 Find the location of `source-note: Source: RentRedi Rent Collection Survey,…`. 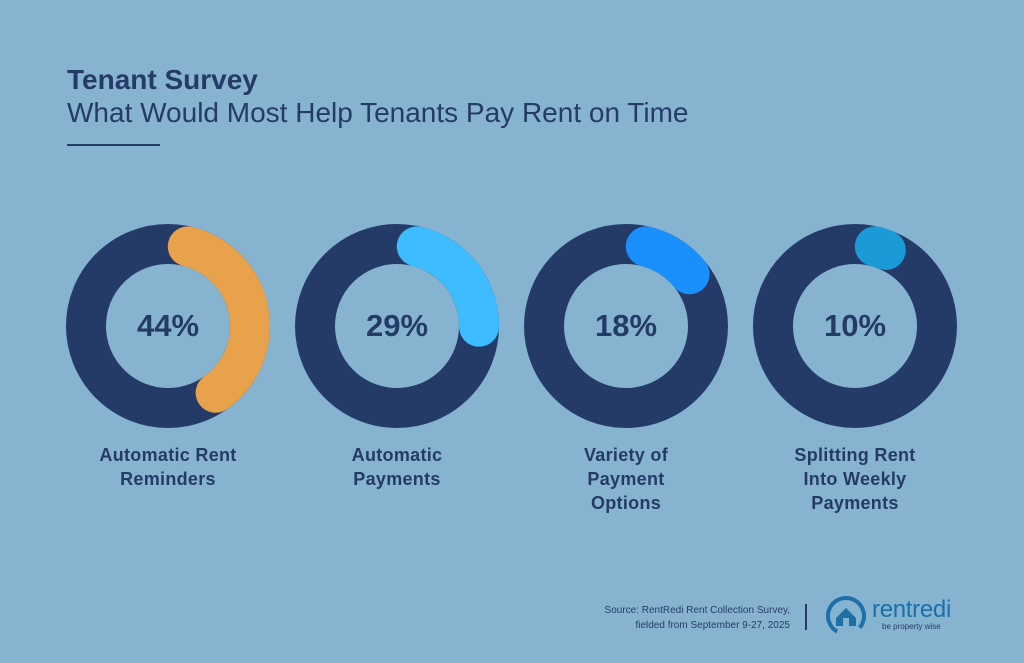

source-note: Source: RentRedi Rent Collection Survey,… is located at coordinates (697, 618).